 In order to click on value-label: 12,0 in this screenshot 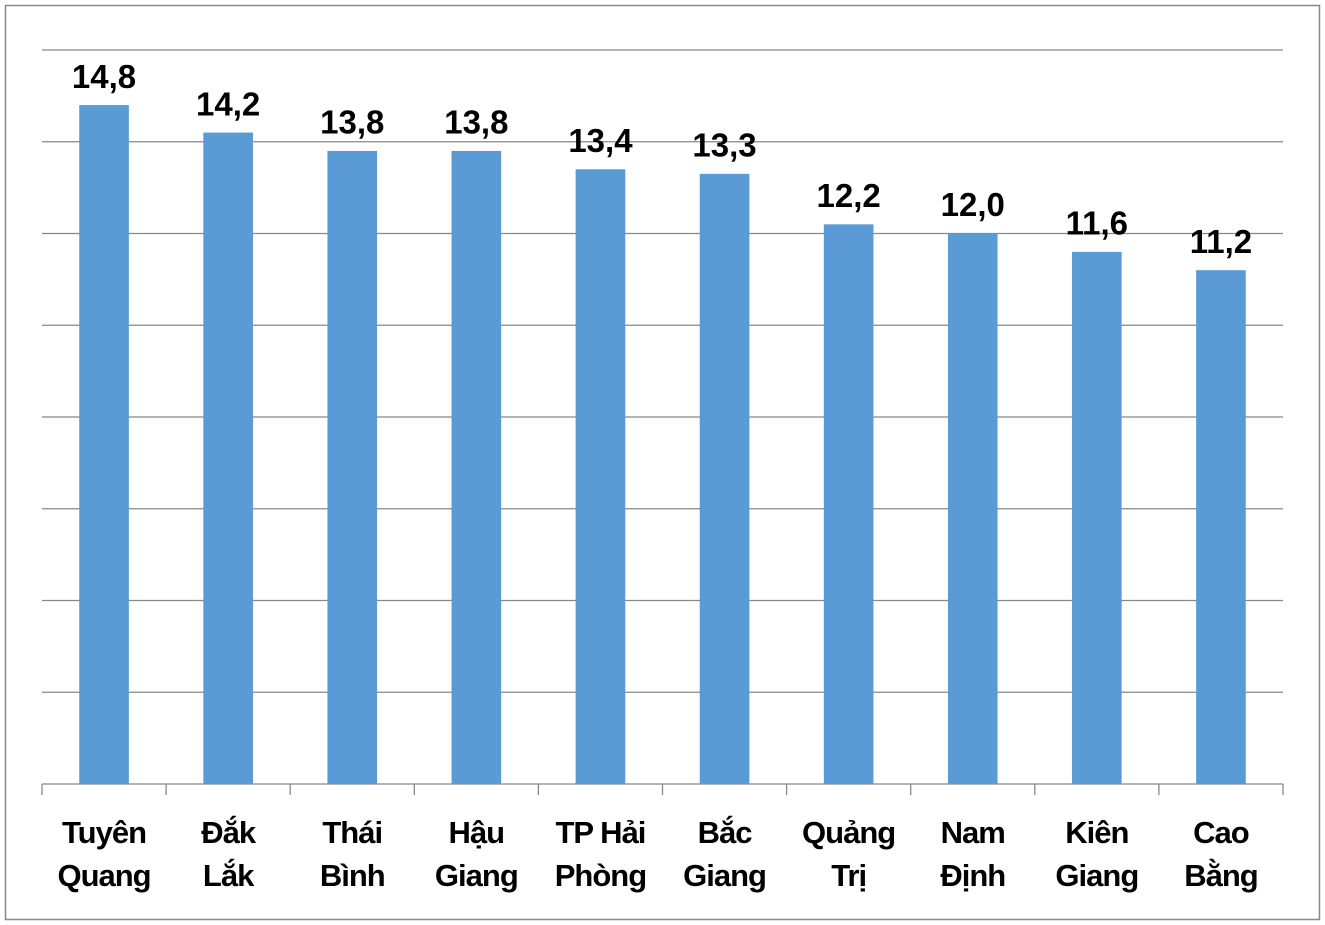, I will do `click(973, 204)`.